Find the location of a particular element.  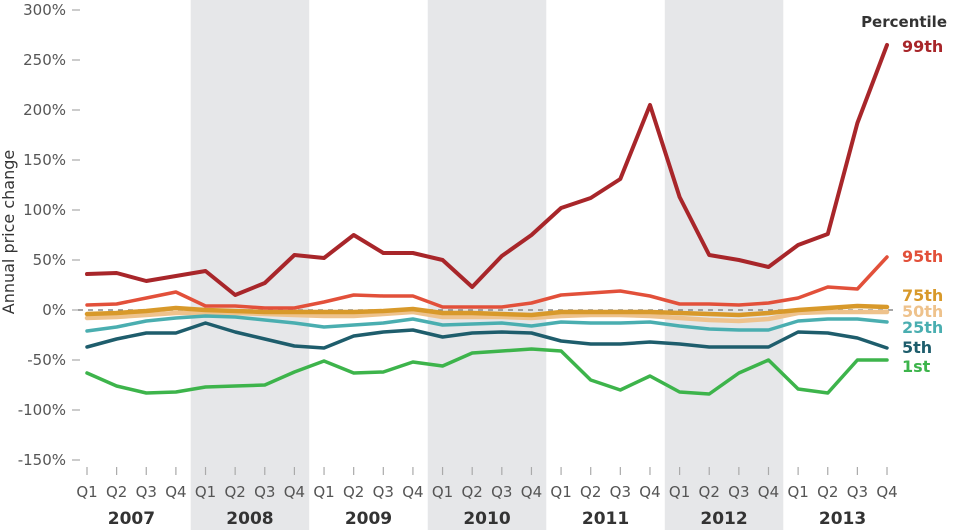

year-label: 2010 is located at coordinates (486, 519).